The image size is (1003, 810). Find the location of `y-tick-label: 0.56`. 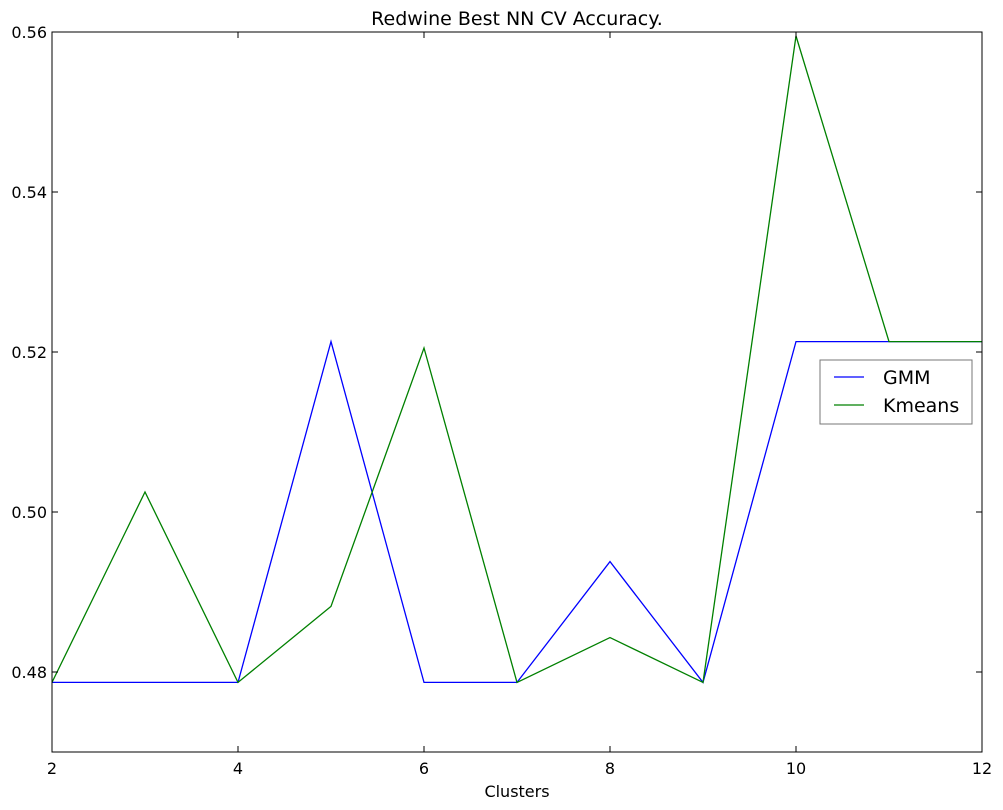

y-tick-label: 0.56 is located at coordinates (29, 32).